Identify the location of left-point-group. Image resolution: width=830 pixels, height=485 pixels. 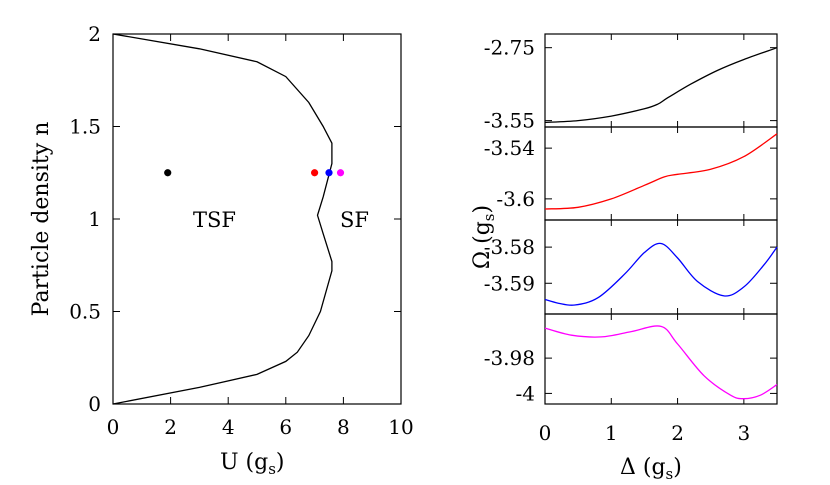
(254, 173).